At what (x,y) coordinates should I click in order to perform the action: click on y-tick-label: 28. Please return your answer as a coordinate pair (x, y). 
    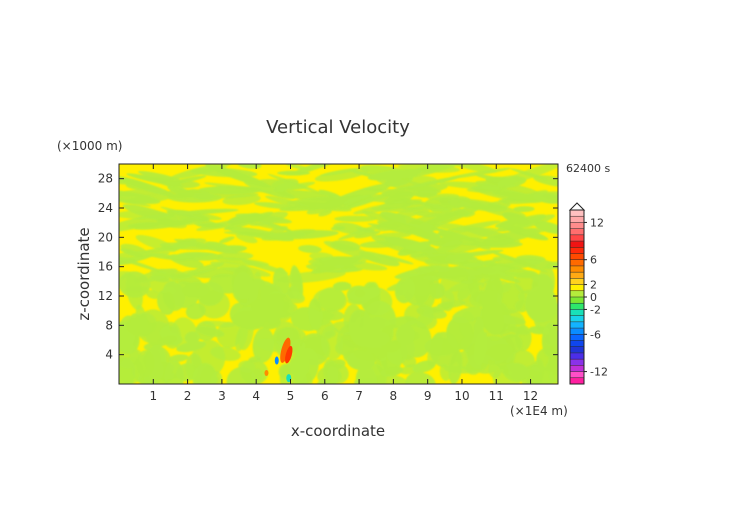
    Looking at the image, I should click on (105, 179).